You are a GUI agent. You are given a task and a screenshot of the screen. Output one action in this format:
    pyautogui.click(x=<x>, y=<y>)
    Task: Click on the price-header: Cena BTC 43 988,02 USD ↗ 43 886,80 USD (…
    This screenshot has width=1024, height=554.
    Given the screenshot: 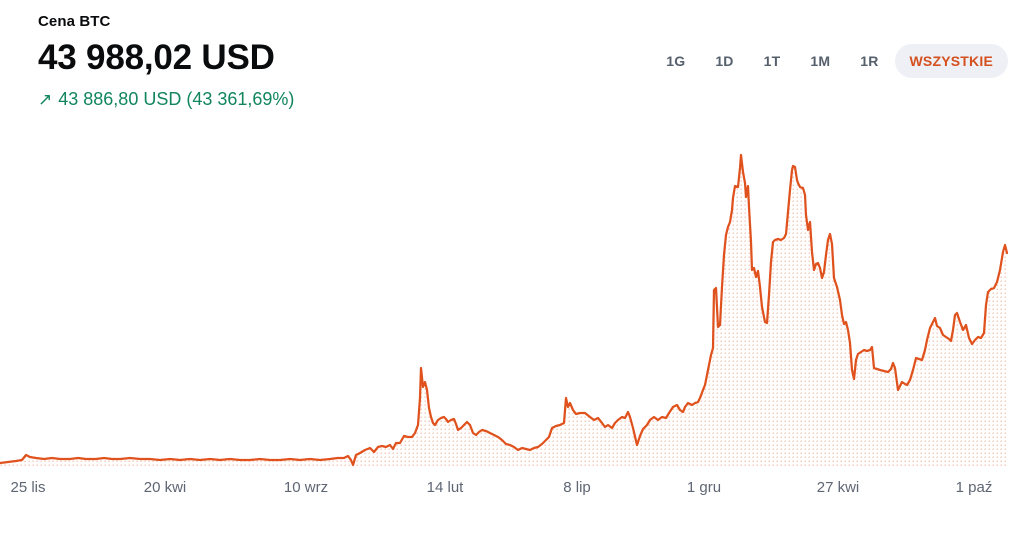 What is the action you would take?
    pyautogui.click(x=166, y=61)
    